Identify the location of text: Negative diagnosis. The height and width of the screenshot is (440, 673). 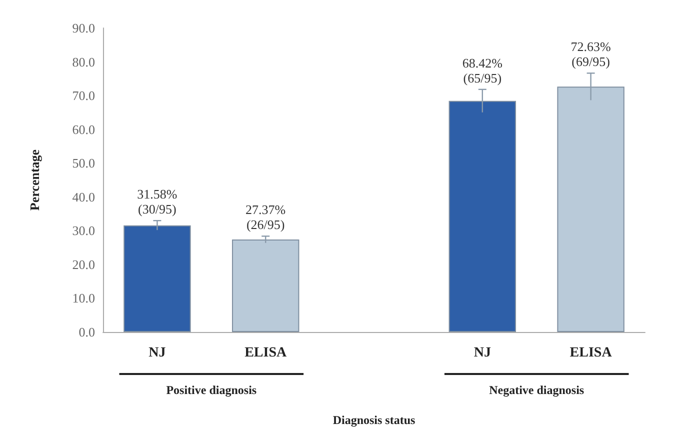
(536, 390).